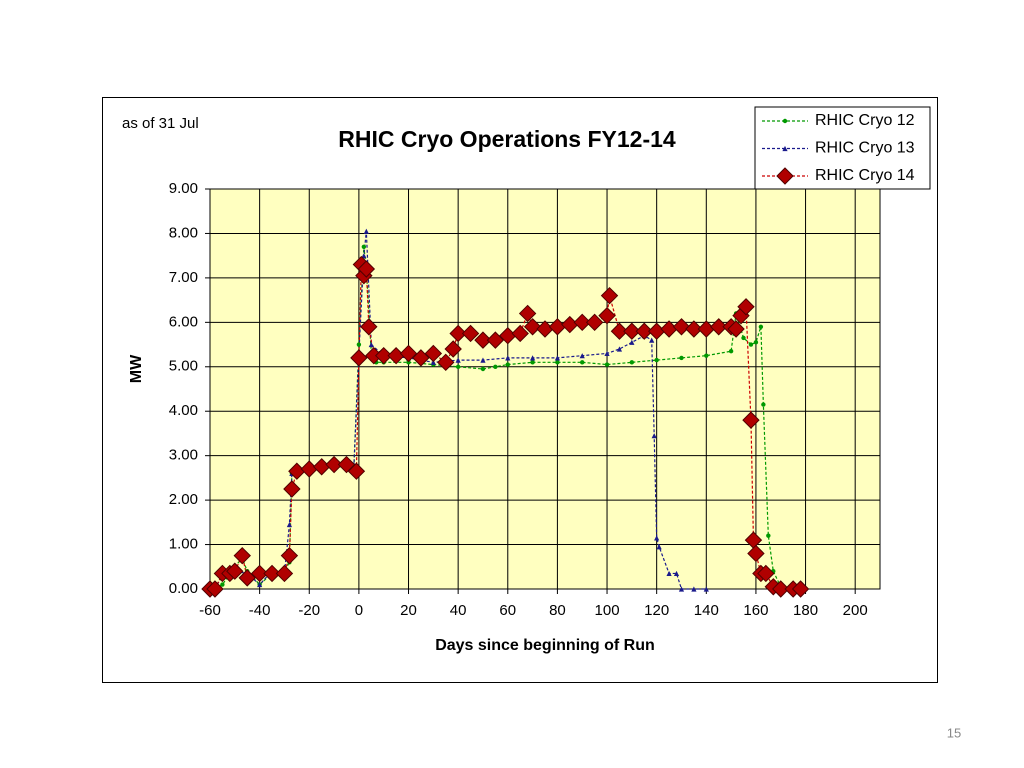 The width and height of the screenshot is (1024, 768). I want to click on legend-label: RHIC Cryo 14, so click(865, 175).